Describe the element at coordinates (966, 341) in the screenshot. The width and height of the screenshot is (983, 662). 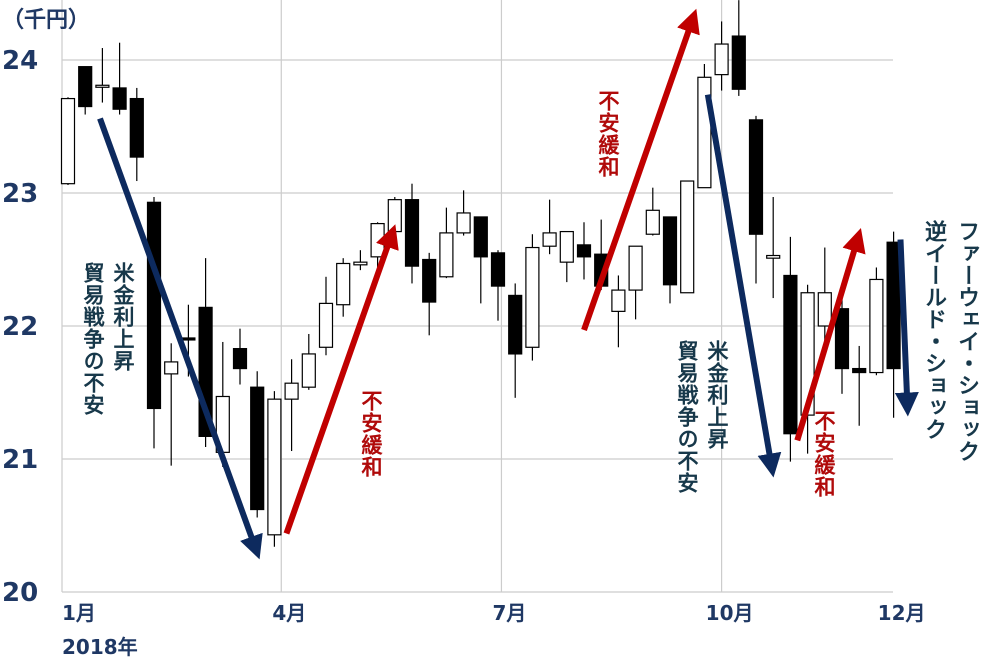
I see `annotation-huawei-shock: ファーウェイ・ショック` at that location.